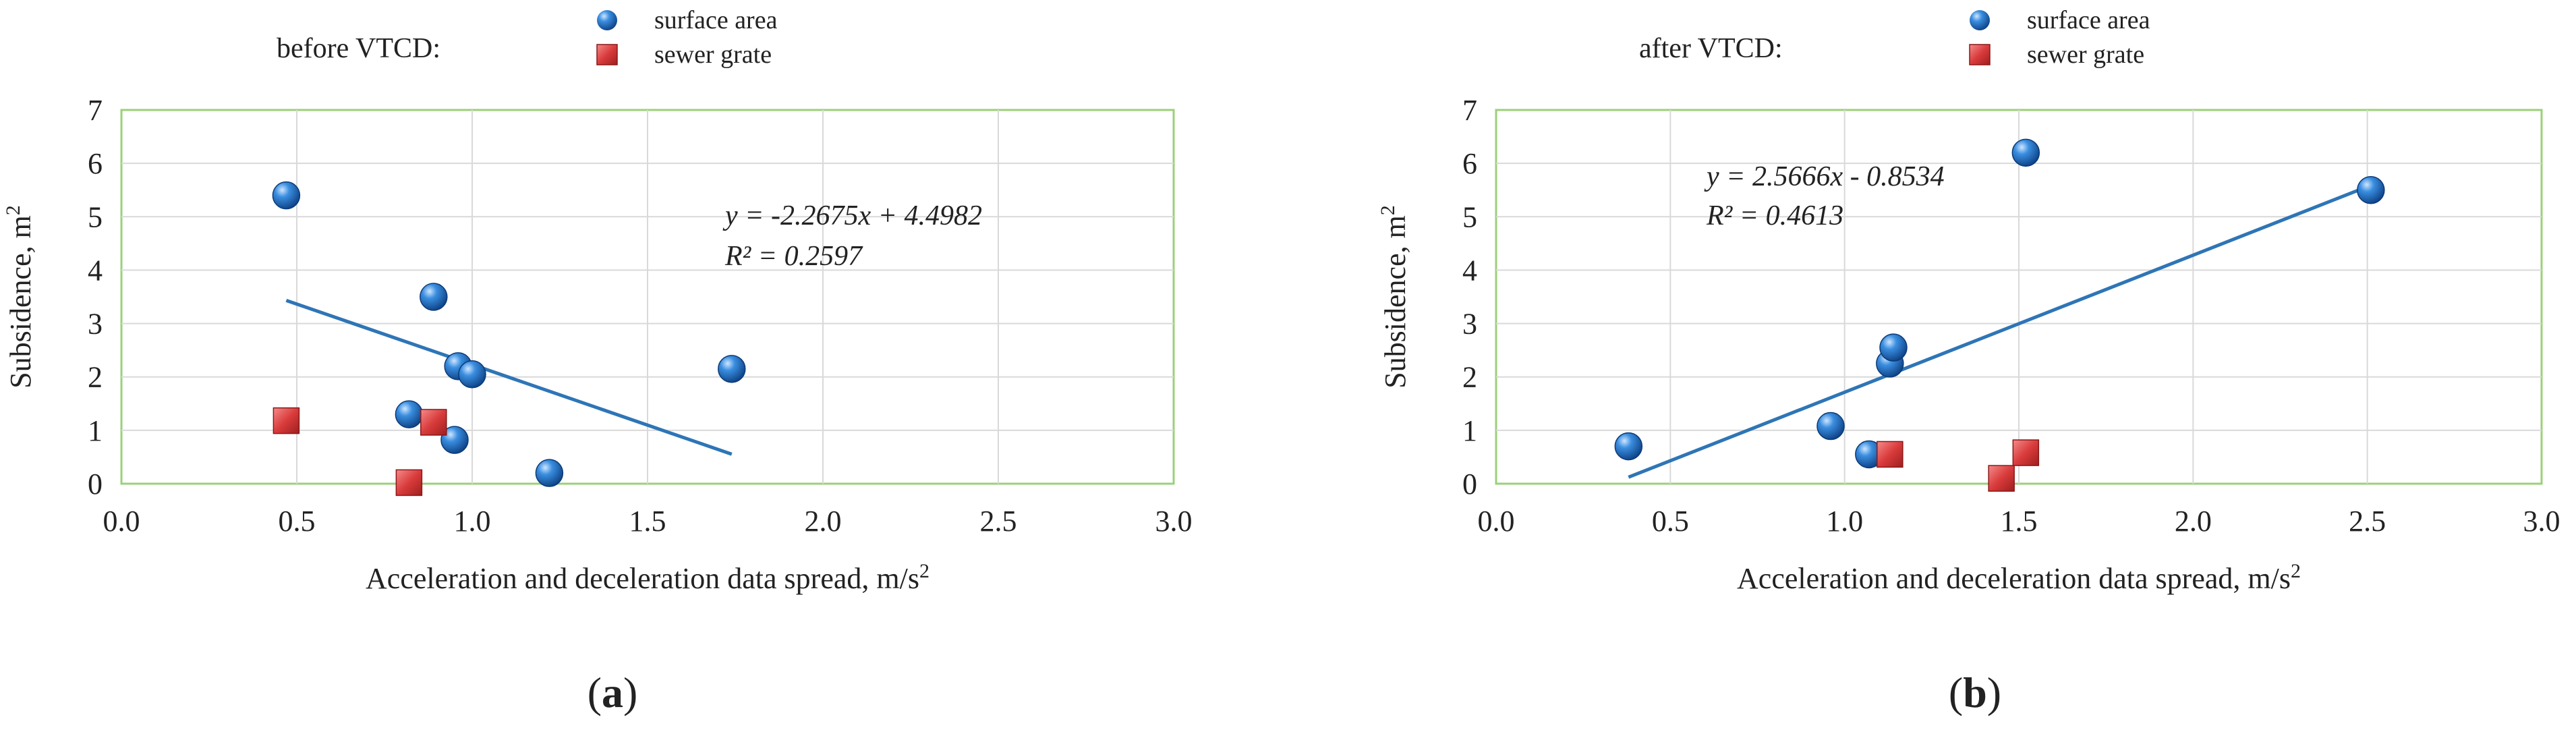  I want to click on panel-label: (b), so click(1975, 692).